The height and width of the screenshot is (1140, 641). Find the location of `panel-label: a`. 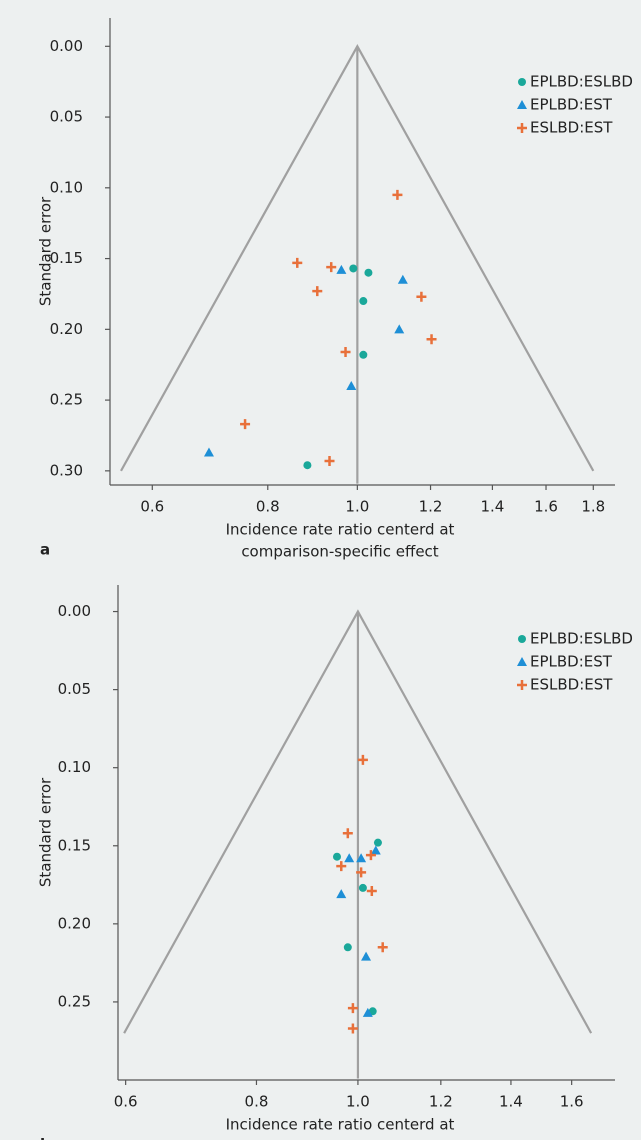

panel-label: a is located at coordinates (45, 550).